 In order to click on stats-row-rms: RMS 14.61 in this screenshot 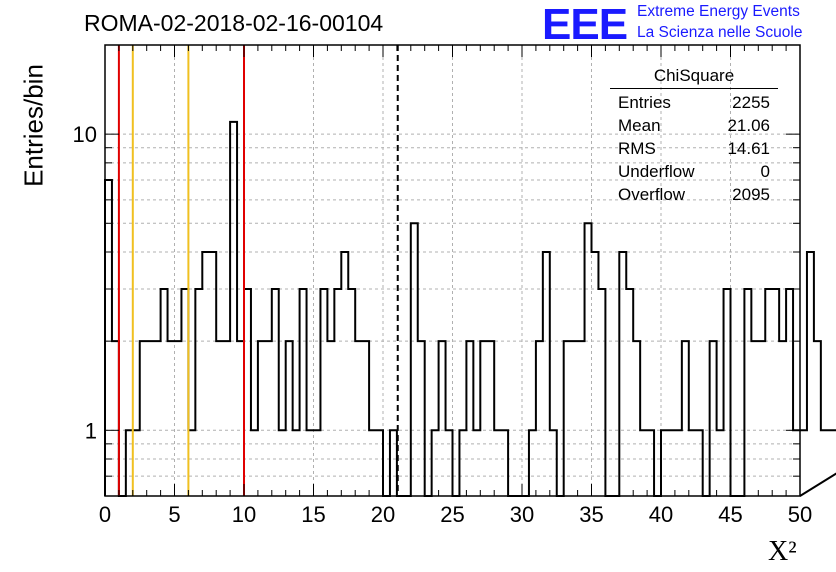, I will do `click(694, 148)`.